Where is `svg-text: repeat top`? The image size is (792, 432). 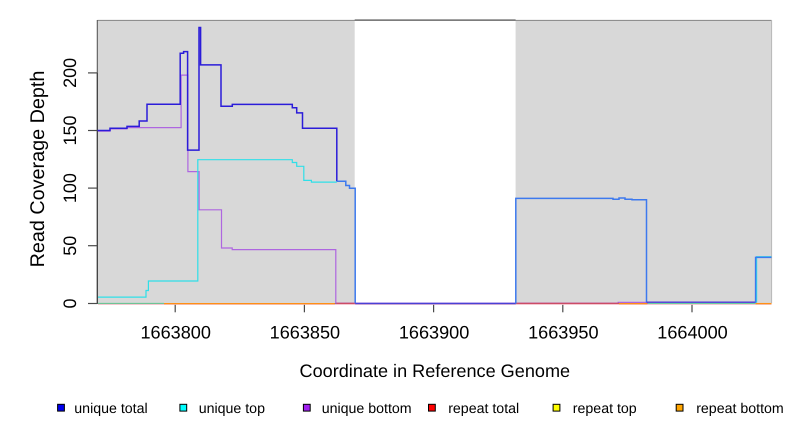 svg-text: repeat top is located at coordinates (605, 409).